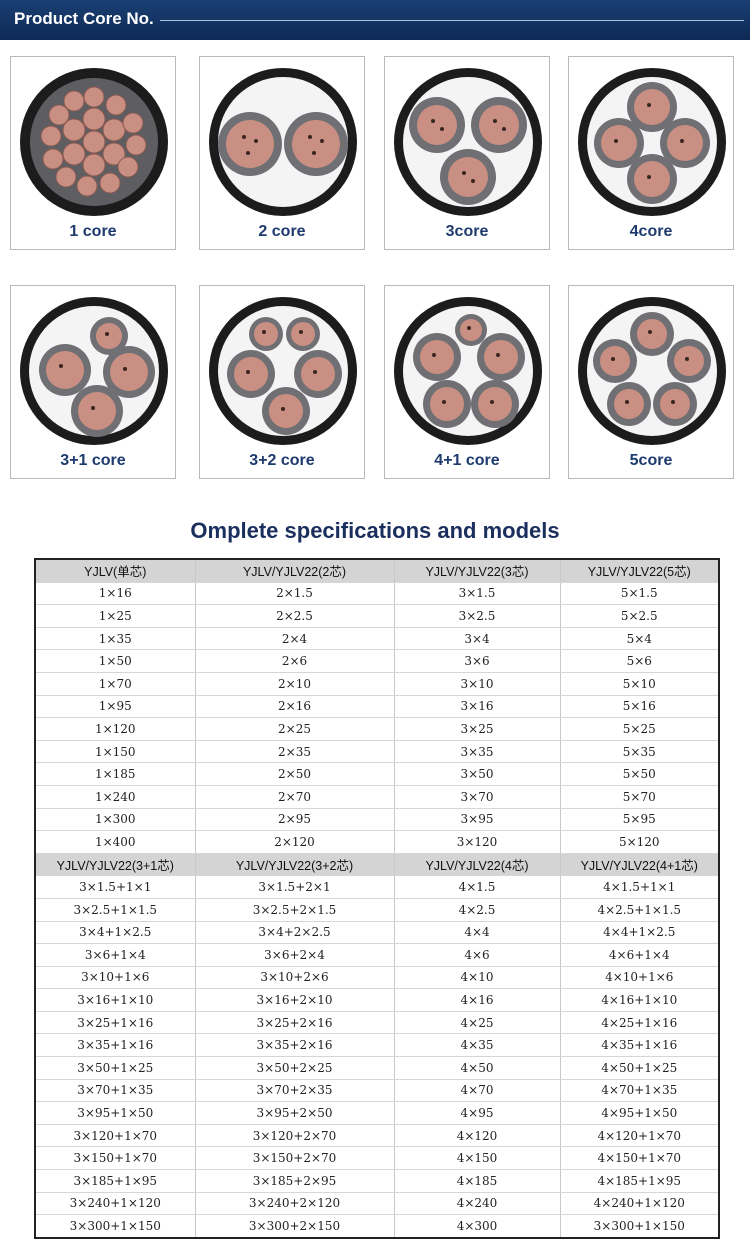 This screenshot has width=750, height=1247. Describe the element at coordinates (295, 571) in the screenshot. I see `column-header: YJLV/YJLV22(2芯)` at that location.